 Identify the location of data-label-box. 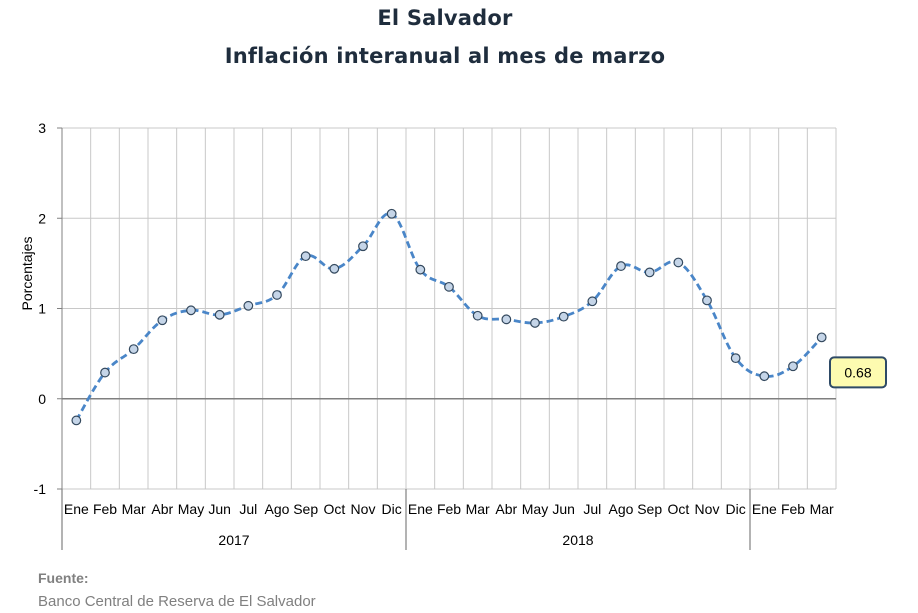
(858, 372).